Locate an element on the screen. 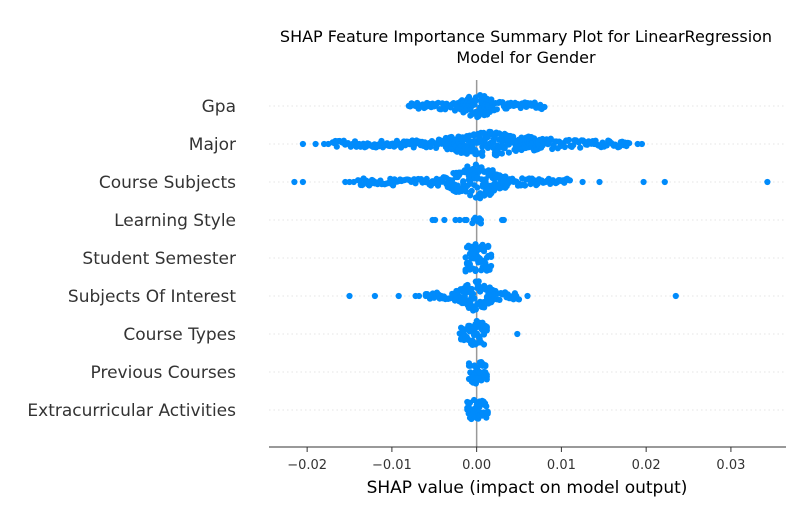  x-tick-label: −0.01 is located at coordinates (392, 465).